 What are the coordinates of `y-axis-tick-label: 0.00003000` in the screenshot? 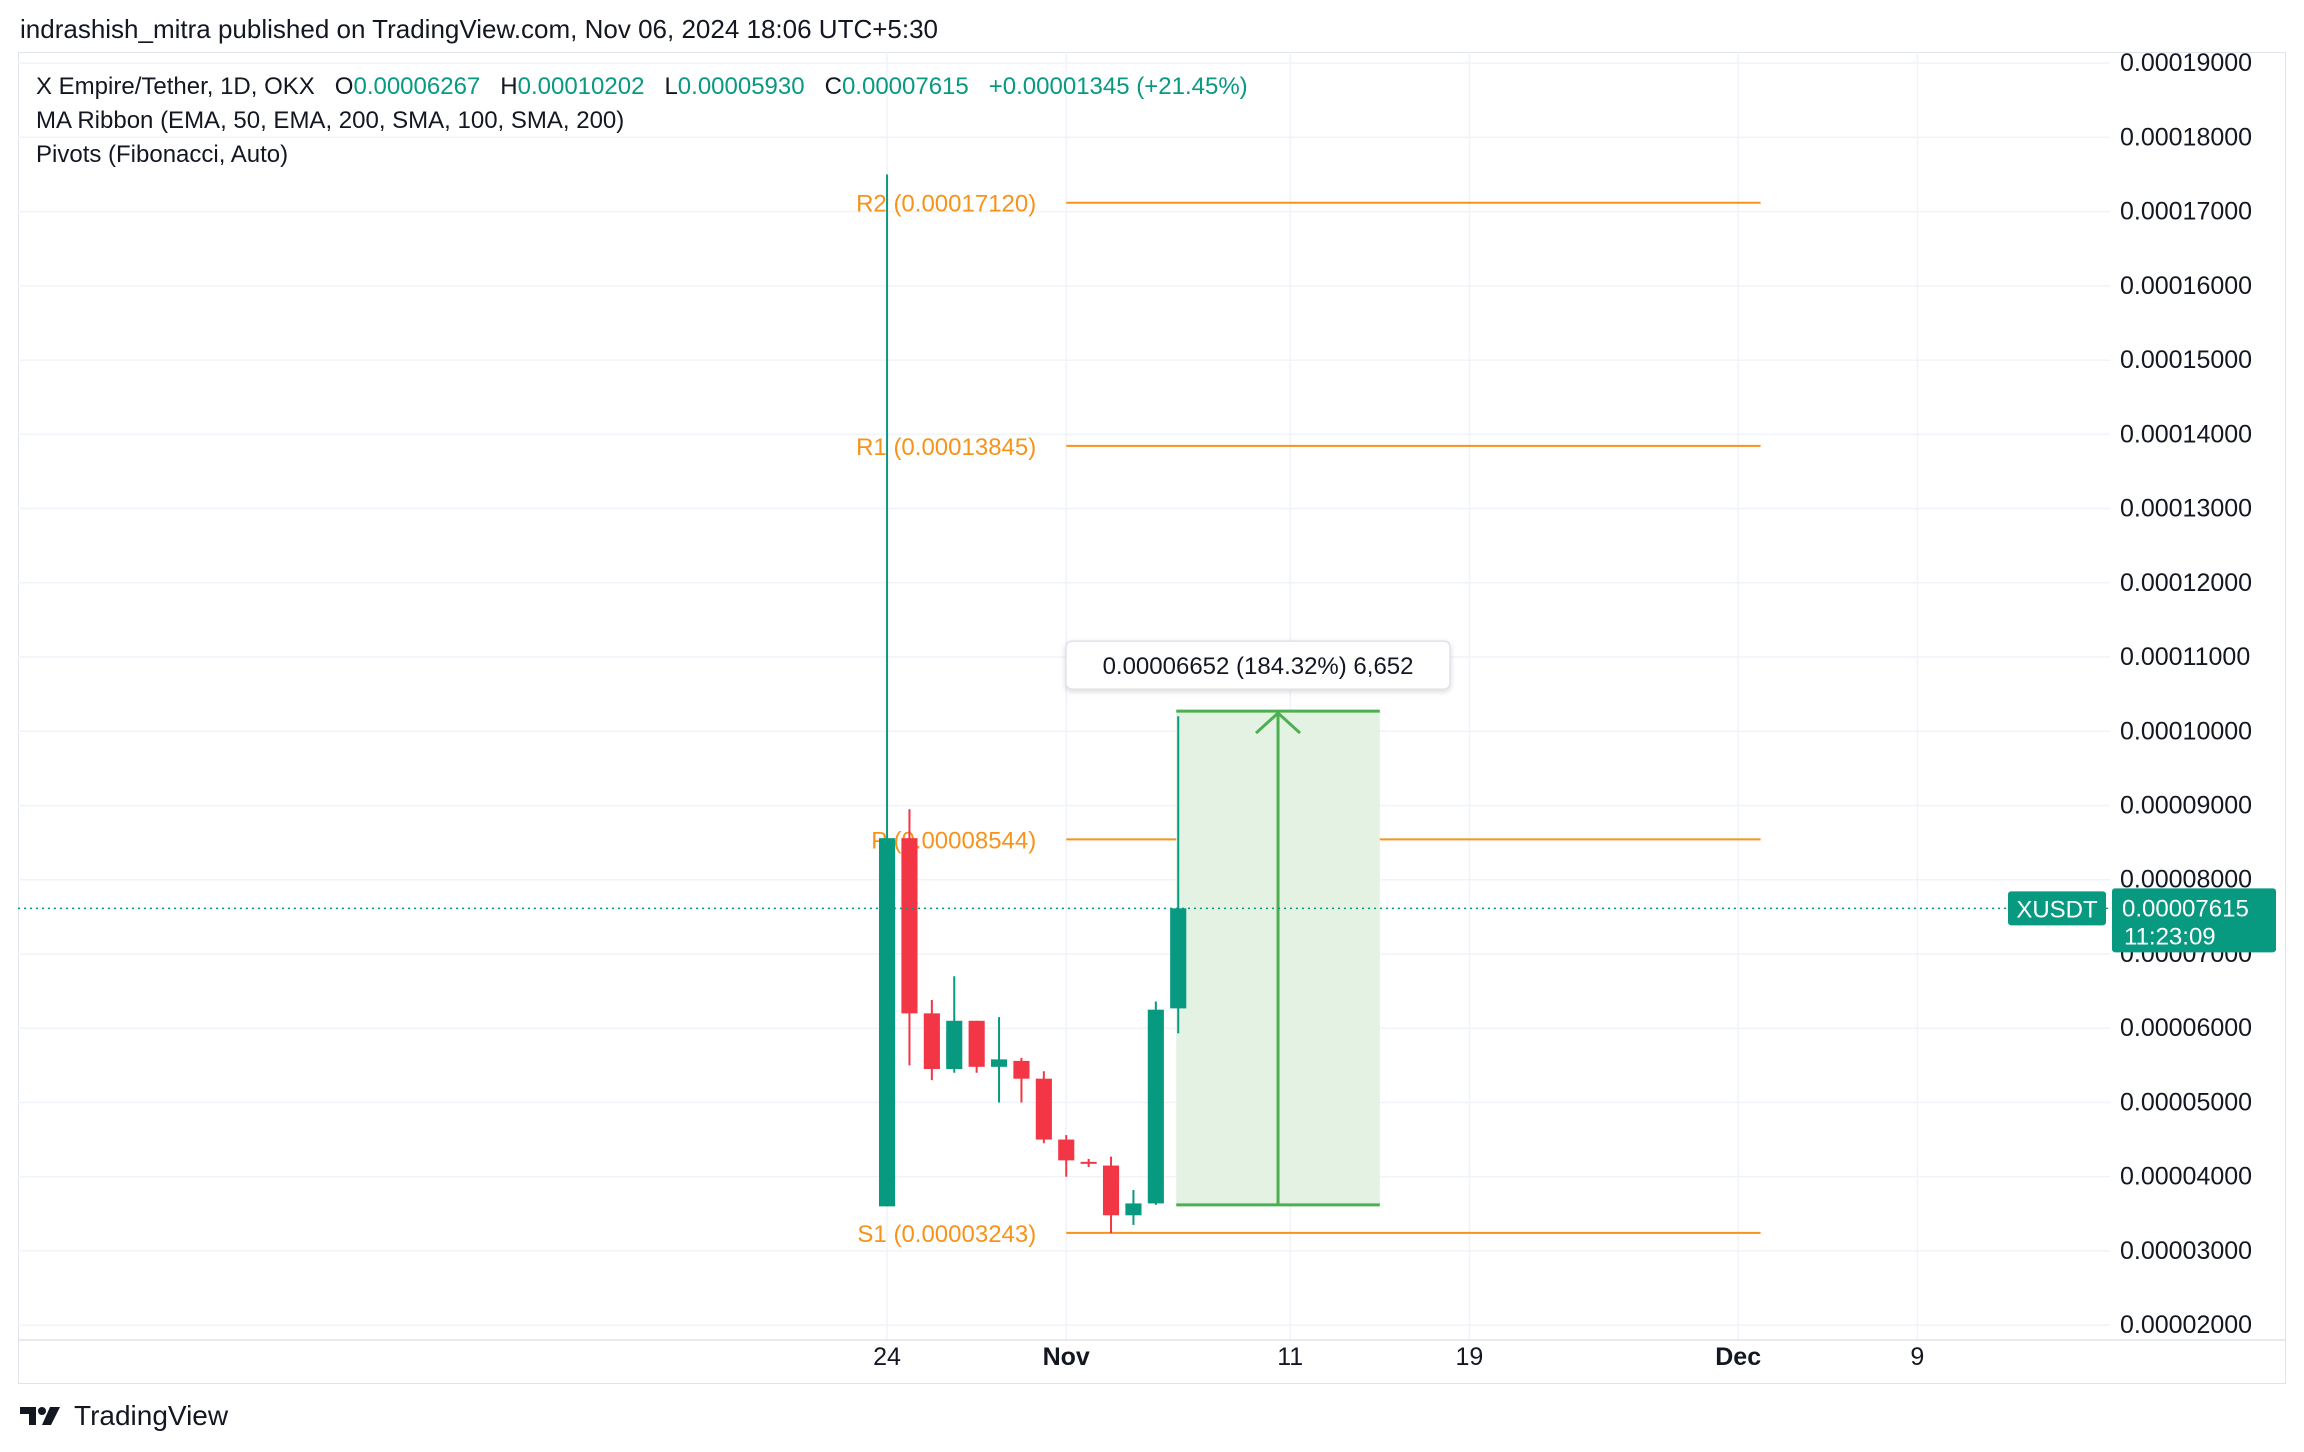 It's located at (2186, 1251).